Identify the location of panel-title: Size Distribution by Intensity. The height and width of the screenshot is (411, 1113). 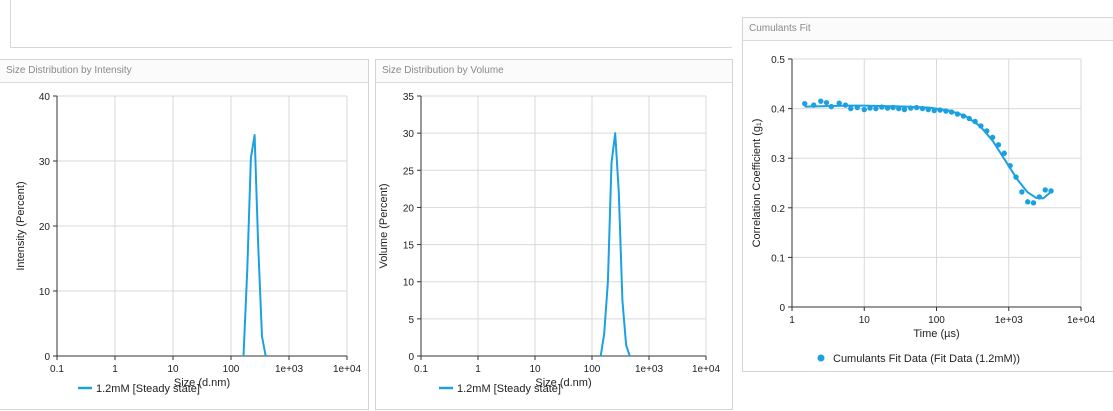
(184, 71).